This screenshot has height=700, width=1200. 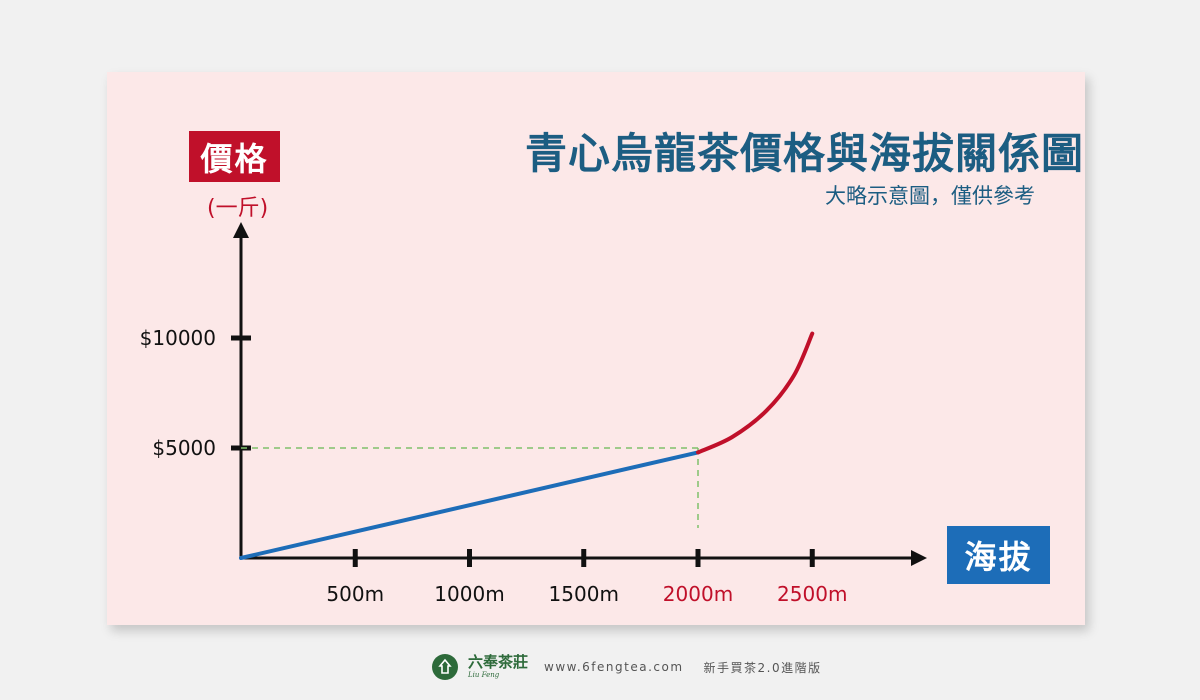 I want to click on x-axis-arrow-icon, so click(x=919, y=558).